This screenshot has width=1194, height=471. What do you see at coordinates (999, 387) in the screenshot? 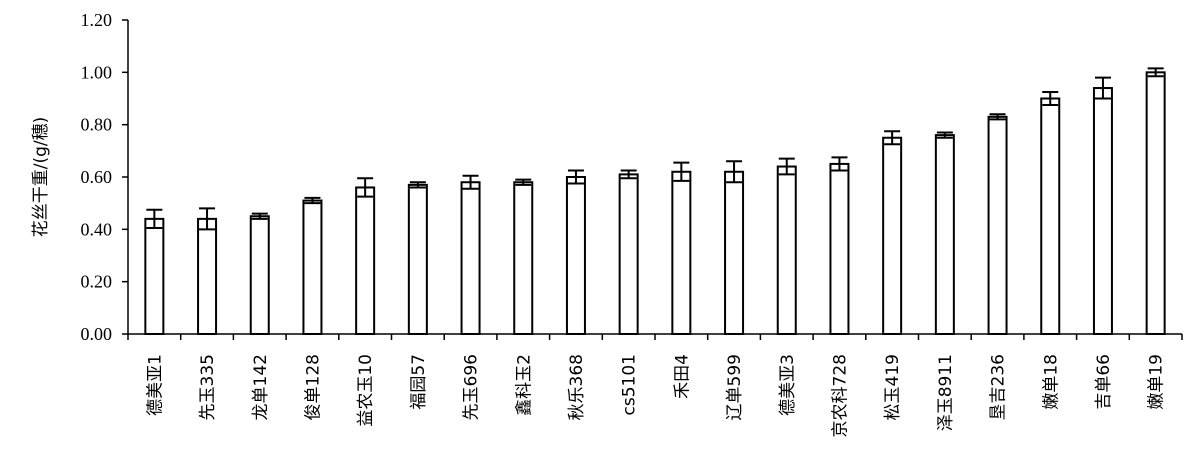
I see `x-tick-label: 垦吉236` at bounding box center [999, 387].